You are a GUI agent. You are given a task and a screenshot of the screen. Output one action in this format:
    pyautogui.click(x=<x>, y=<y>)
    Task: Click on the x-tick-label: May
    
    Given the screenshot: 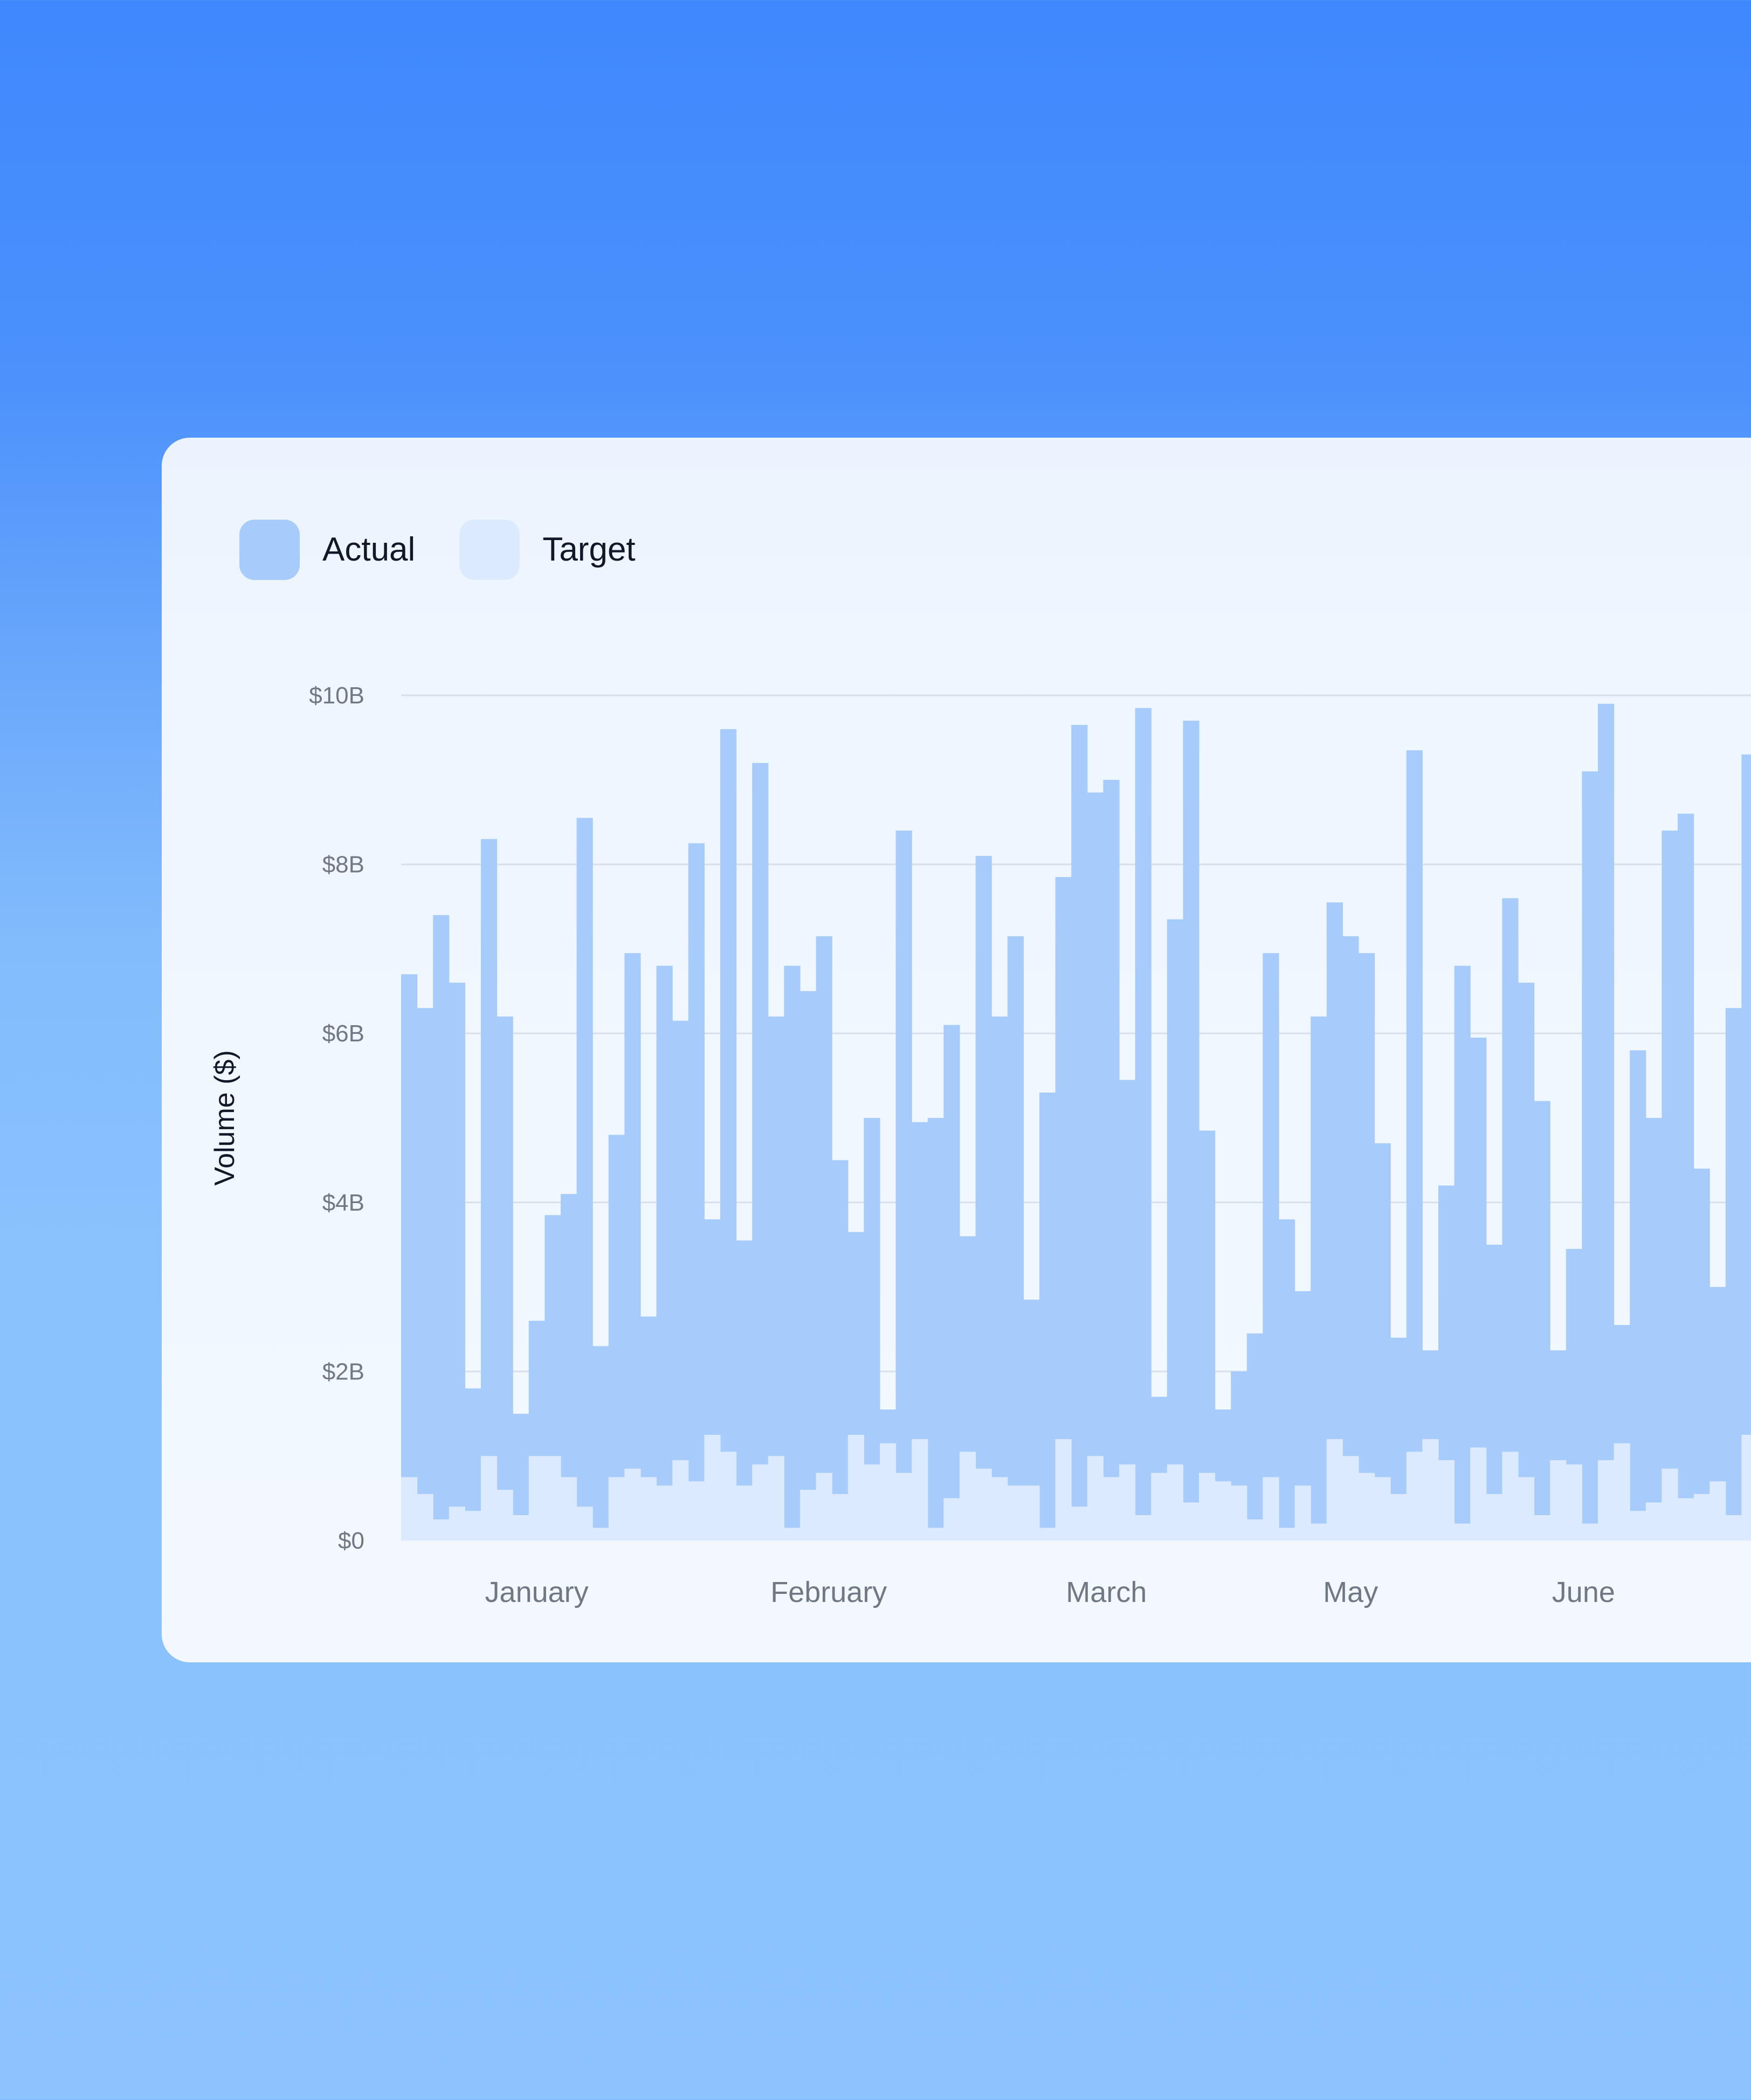 What is the action you would take?
    pyautogui.click(x=1350, y=1592)
    